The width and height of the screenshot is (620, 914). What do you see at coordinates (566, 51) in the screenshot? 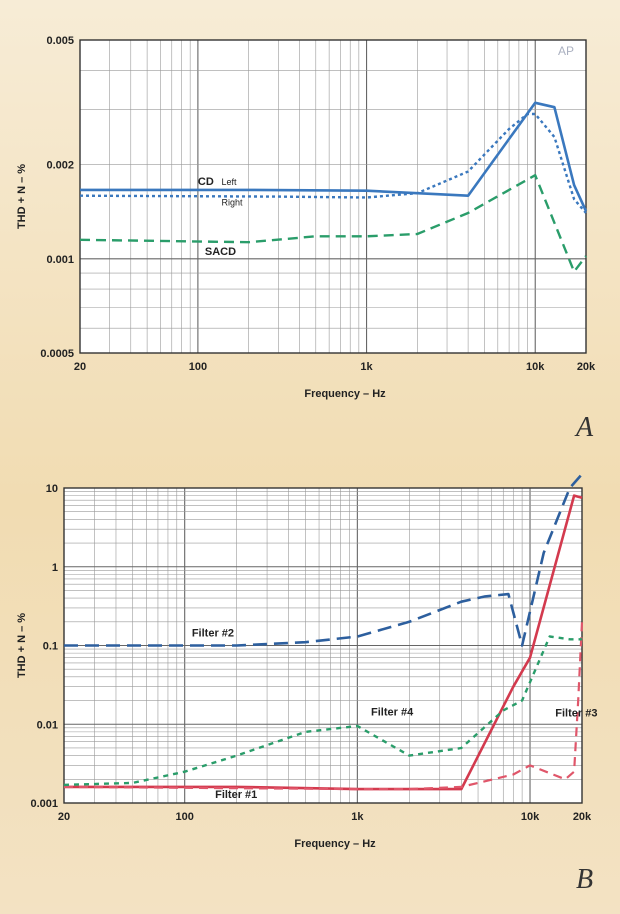
I see `watermark: AP` at bounding box center [566, 51].